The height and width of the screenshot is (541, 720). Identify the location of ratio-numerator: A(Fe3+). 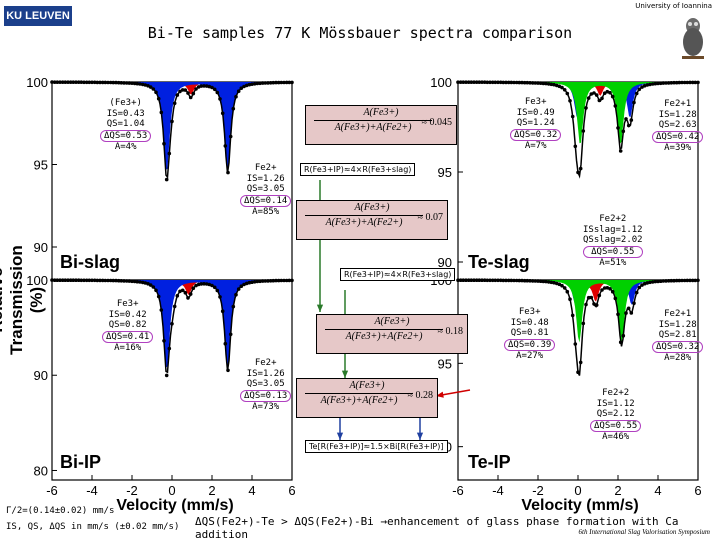
(367, 385).